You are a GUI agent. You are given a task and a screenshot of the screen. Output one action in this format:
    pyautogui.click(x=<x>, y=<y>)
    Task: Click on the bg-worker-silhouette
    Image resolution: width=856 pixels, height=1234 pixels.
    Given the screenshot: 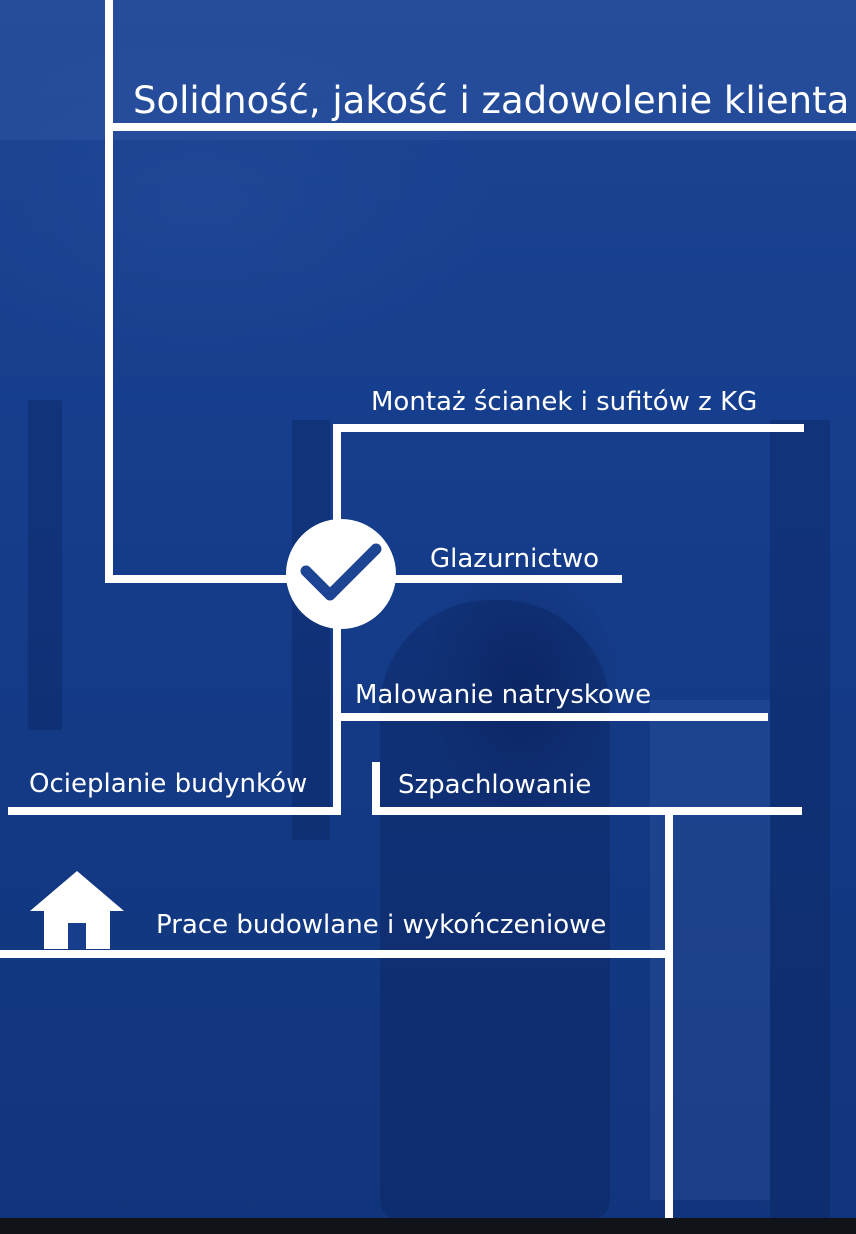 What is the action you would take?
    pyautogui.click(x=495, y=910)
    